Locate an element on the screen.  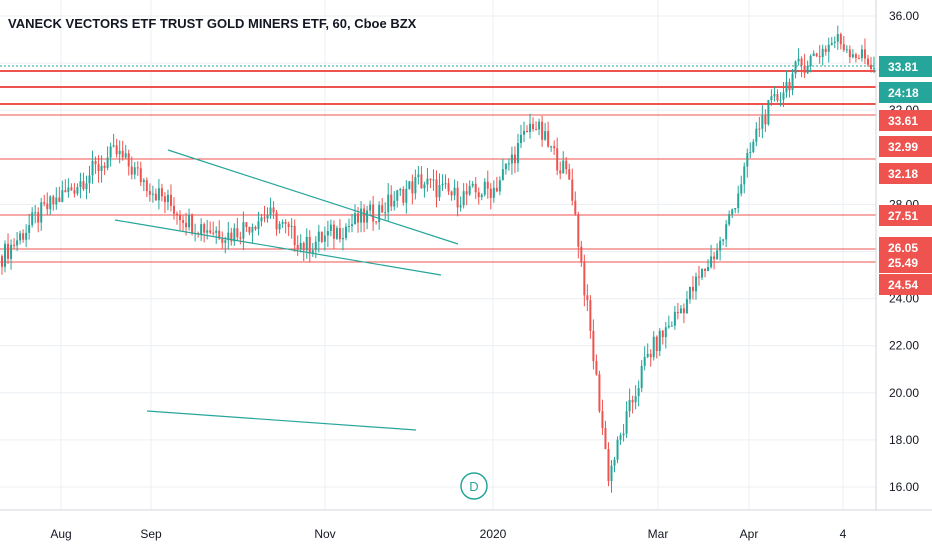
price-label: 24.54 is located at coordinates (903, 285).